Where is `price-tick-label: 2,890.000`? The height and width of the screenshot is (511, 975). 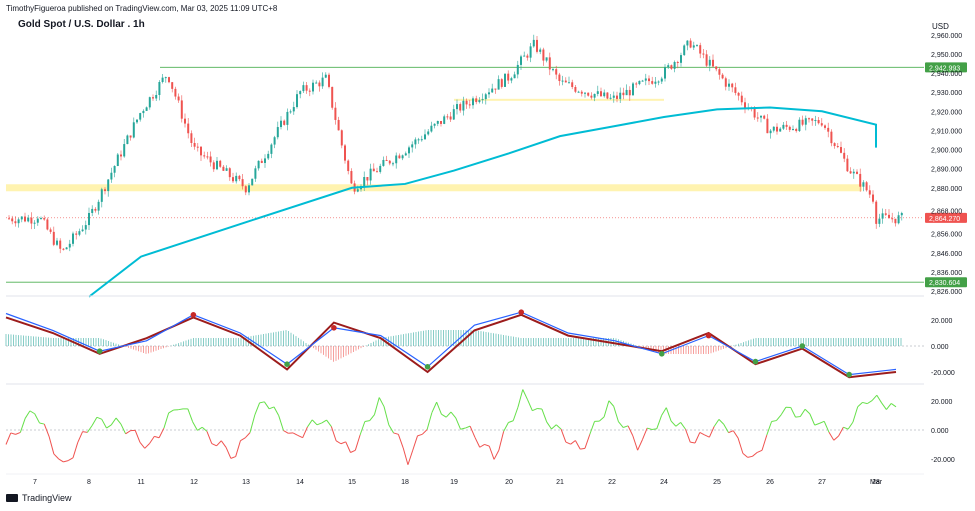 price-tick-label: 2,890.000 is located at coordinates (946, 170).